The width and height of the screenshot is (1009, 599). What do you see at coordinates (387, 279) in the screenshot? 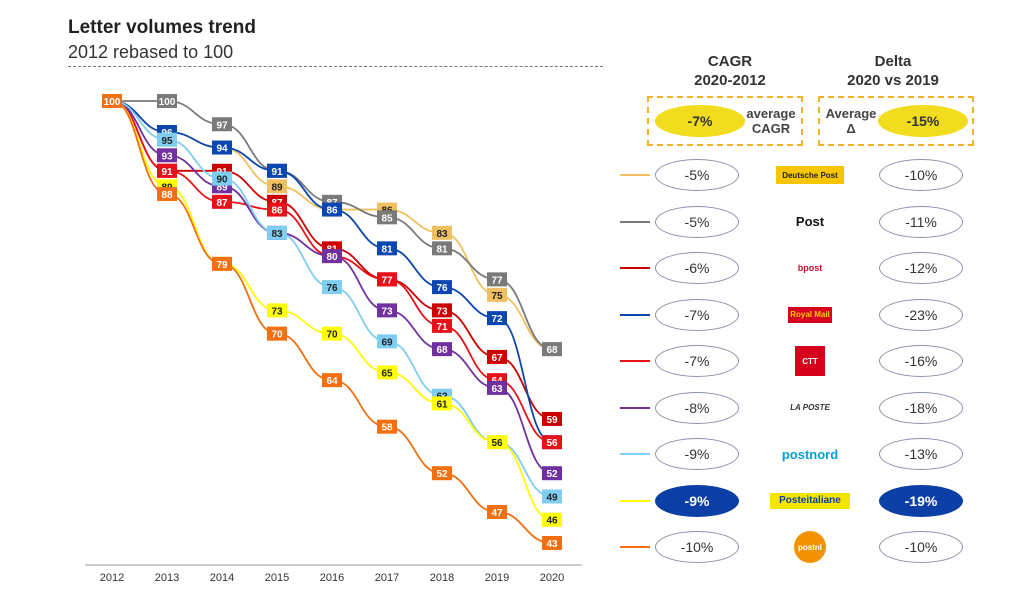
I see `data-label: 77` at bounding box center [387, 279].